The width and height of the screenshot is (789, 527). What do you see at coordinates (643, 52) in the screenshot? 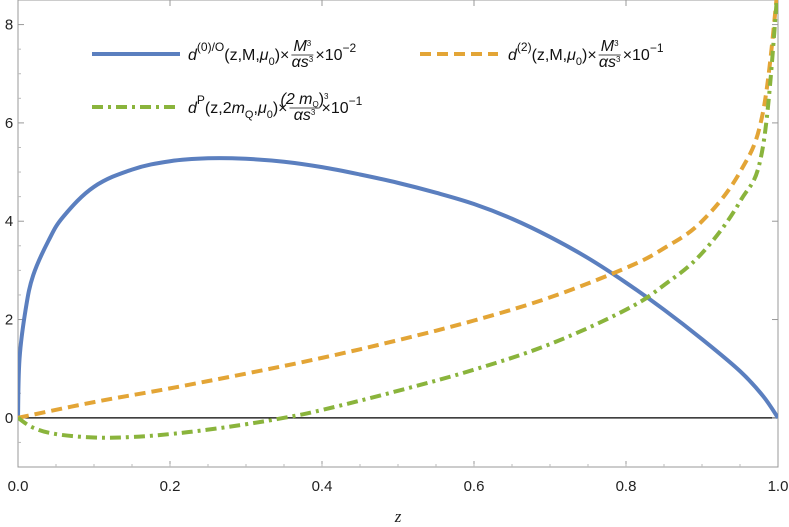
I see `legend-scale-2: ×10⁻¹` at bounding box center [643, 52].